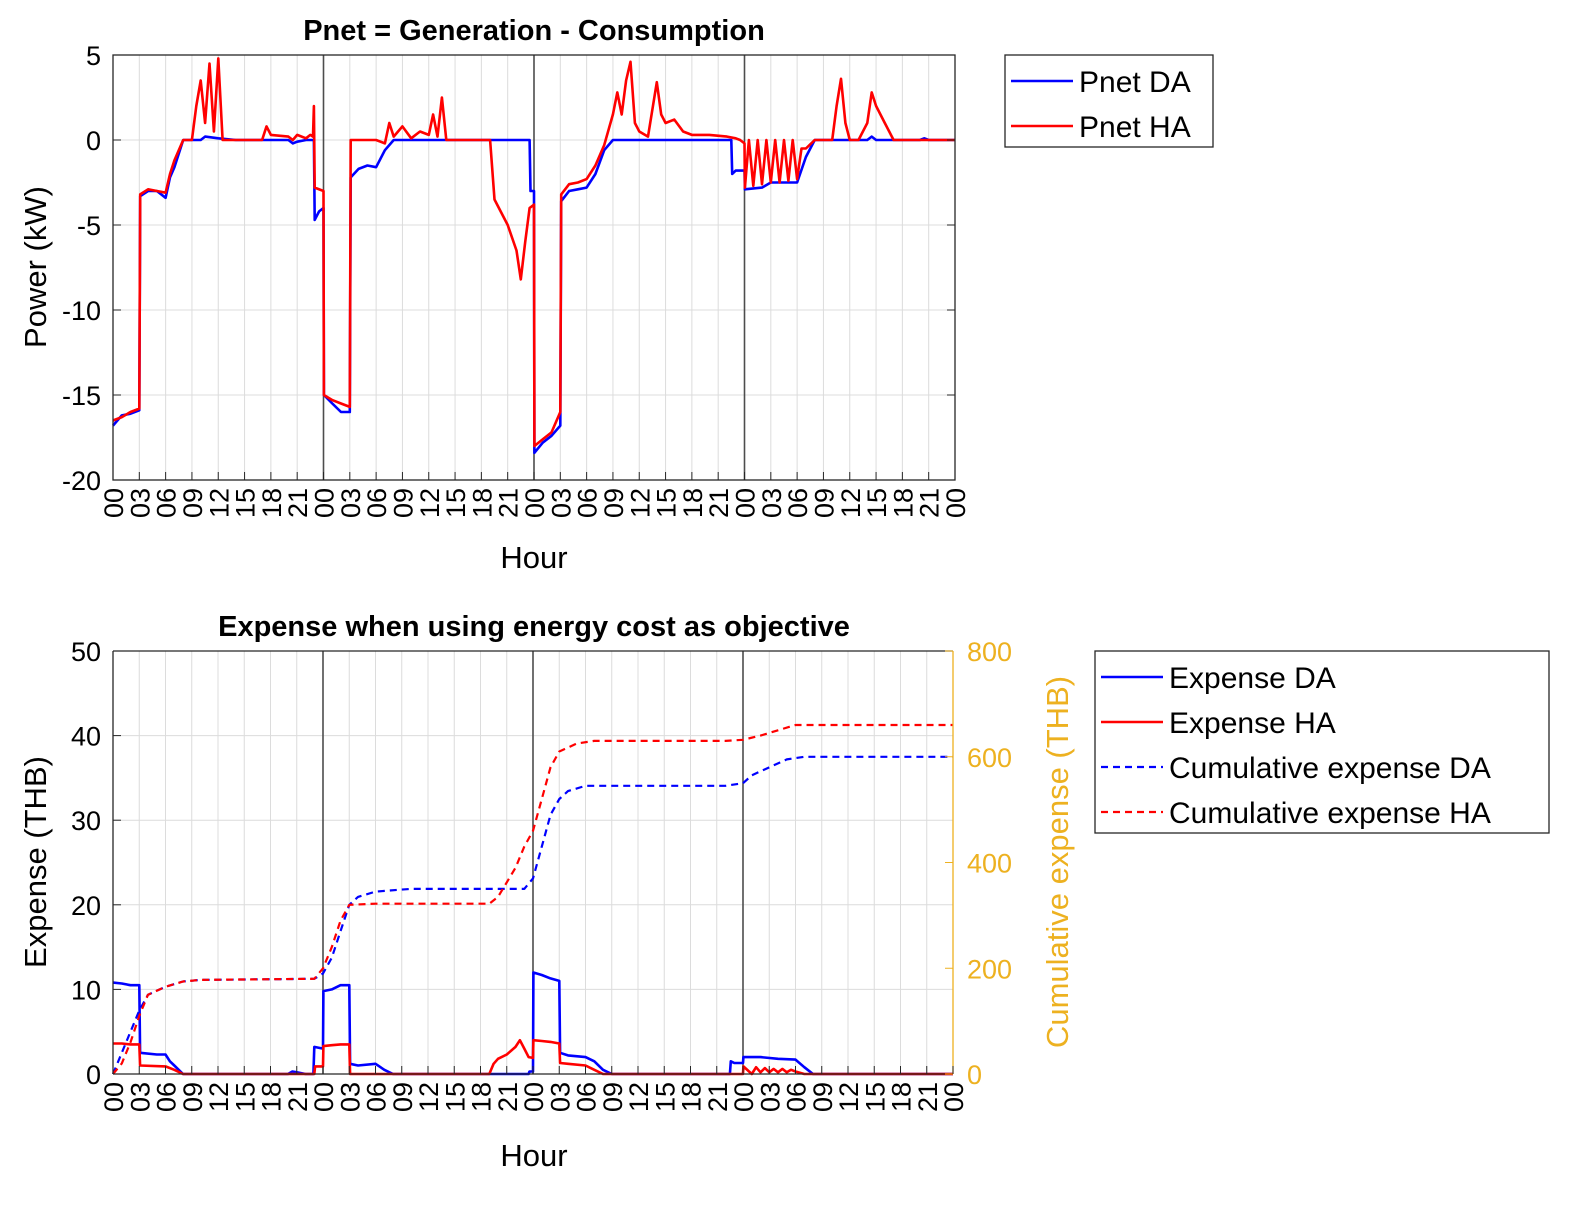 This screenshot has height=1205, width=1575. I want to click on y-axis-label: Power (kW), so click(35, 267).